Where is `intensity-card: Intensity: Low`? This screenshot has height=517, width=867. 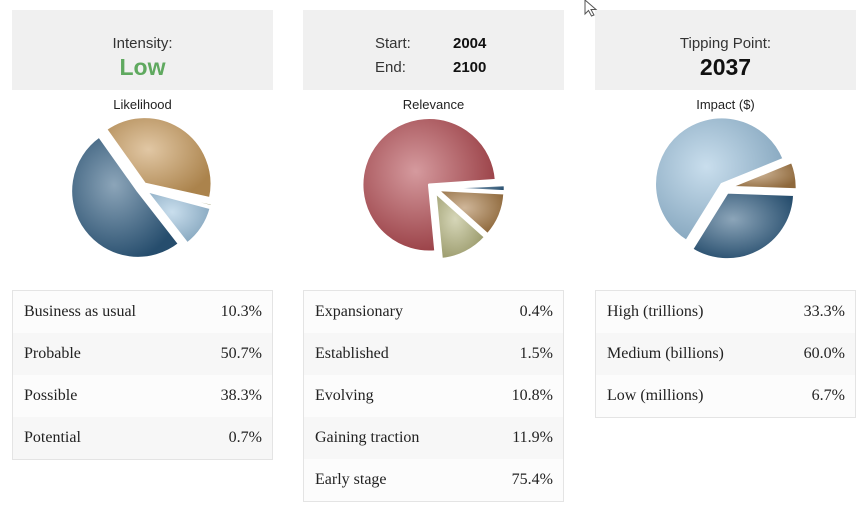 intensity-card: Intensity: Low is located at coordinates (142, 50).